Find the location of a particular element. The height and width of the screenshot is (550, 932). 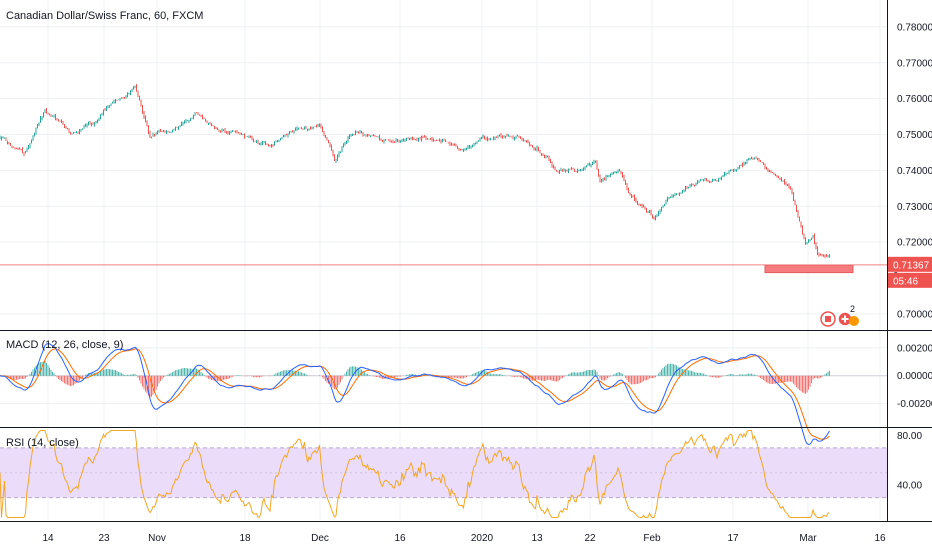

macd-tick-label: 0.00000 is located at coordinates (914, 376).